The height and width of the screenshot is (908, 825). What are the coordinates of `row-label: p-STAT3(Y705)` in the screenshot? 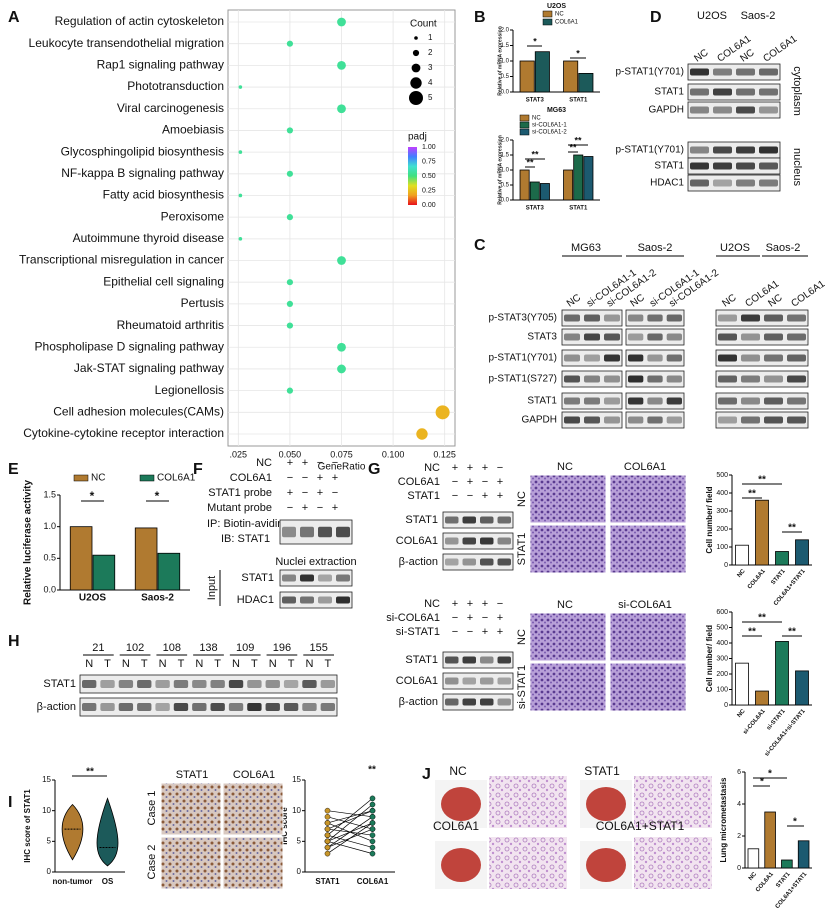 It's located at (522, 318).